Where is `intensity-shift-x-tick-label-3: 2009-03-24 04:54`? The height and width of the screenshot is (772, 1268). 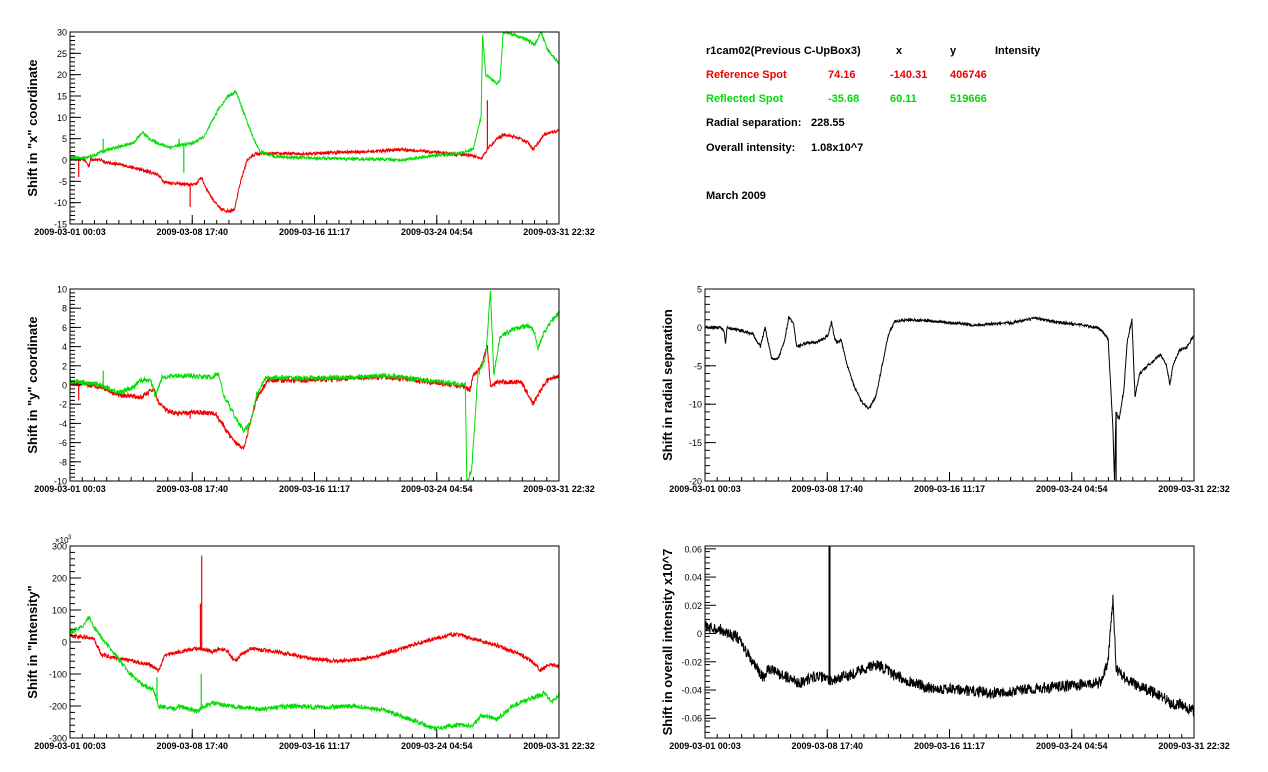
intensity-shift-x-tick-label-3: 2009-03-24 04:54 is located at coordinates (437, 746).